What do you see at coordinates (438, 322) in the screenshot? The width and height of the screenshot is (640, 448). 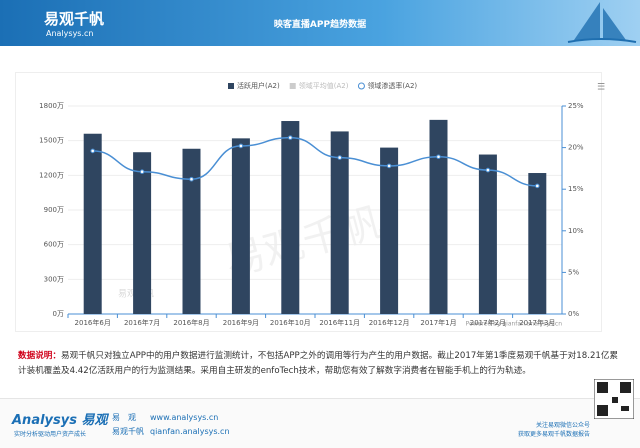 I see `x-tick-label: 2017年1月` at bounding box center [438, 322].